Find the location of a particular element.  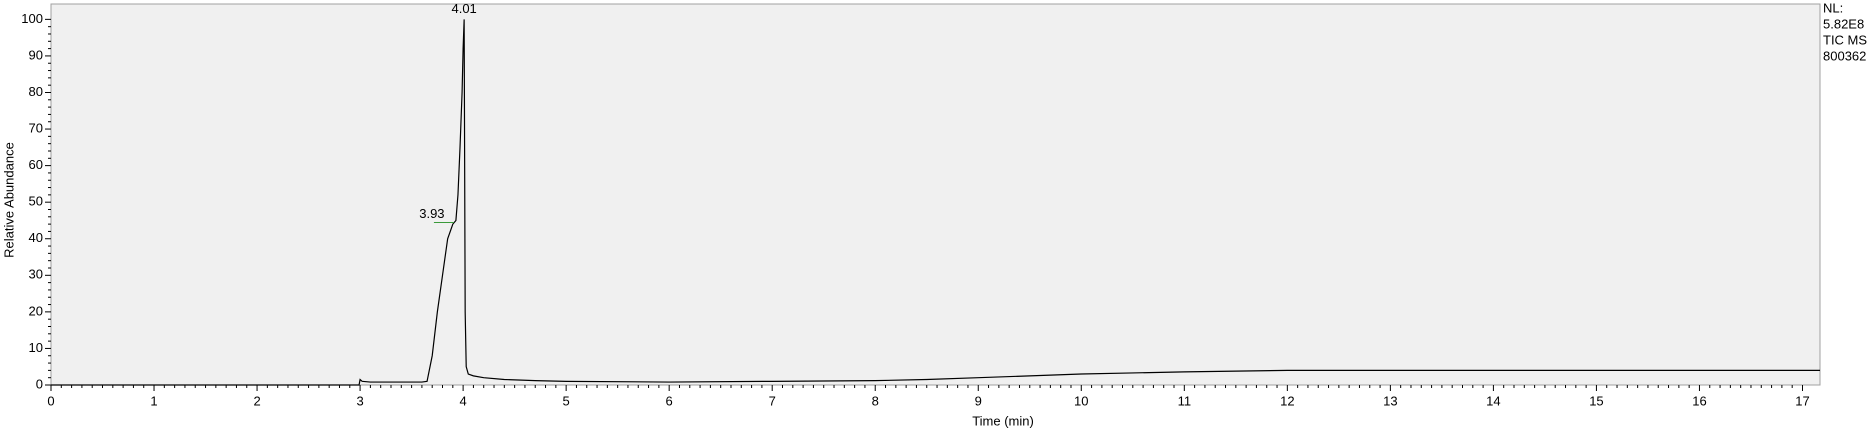

x-tick-label: 4 is located at coordinates (462, 400).